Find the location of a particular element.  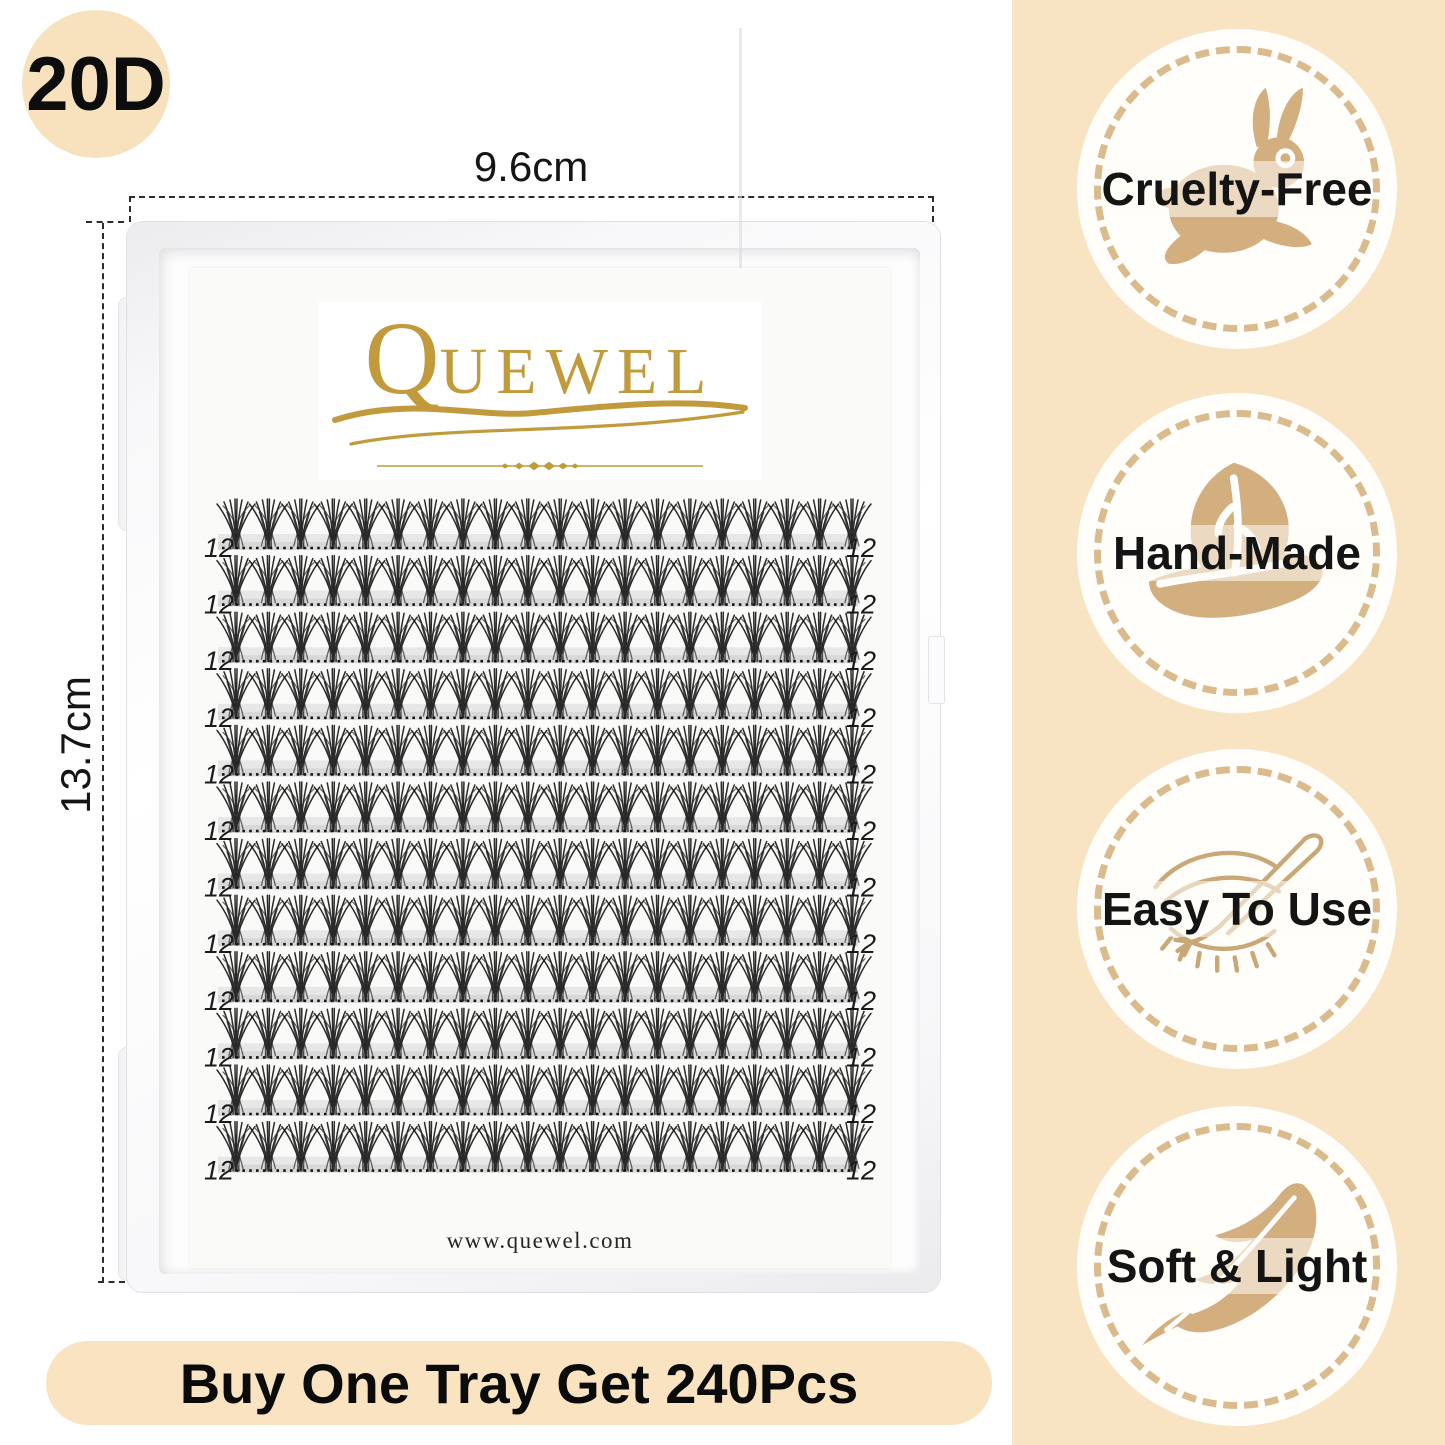

feature-badge-hand-made: Hand-Made is located at coordinates (1237, 553).